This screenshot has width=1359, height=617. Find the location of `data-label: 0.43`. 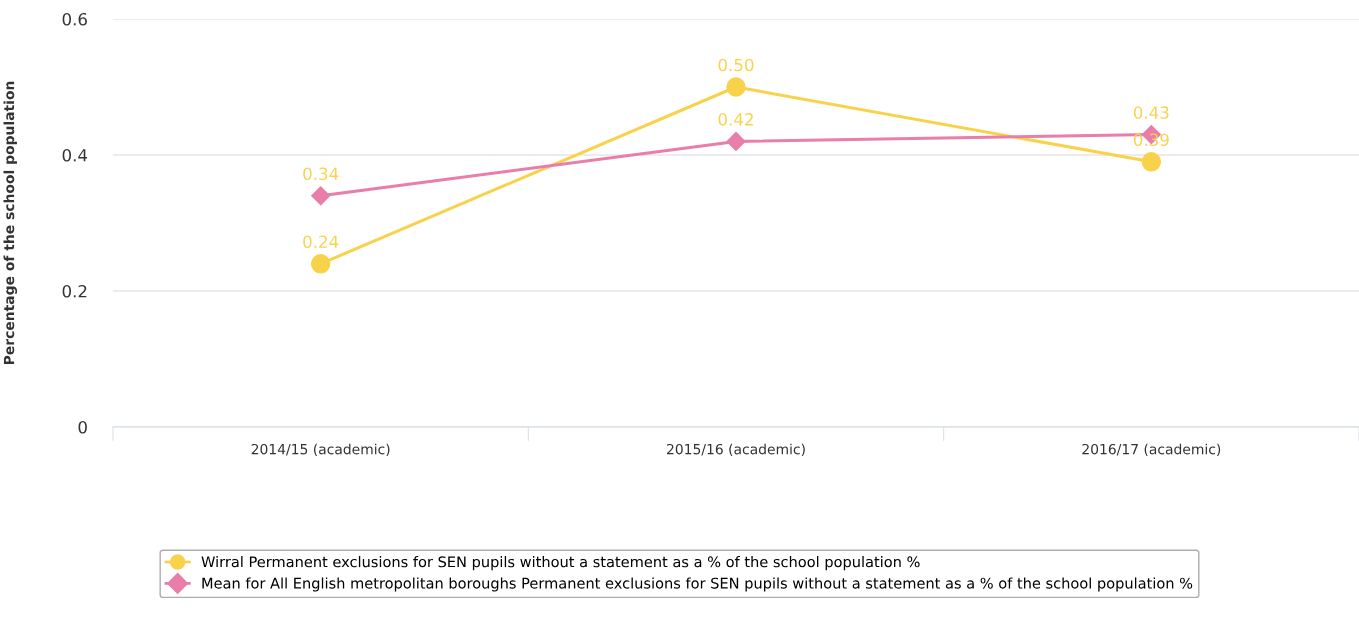

data-label: 0.43 is located at coordinates (1151, 112).